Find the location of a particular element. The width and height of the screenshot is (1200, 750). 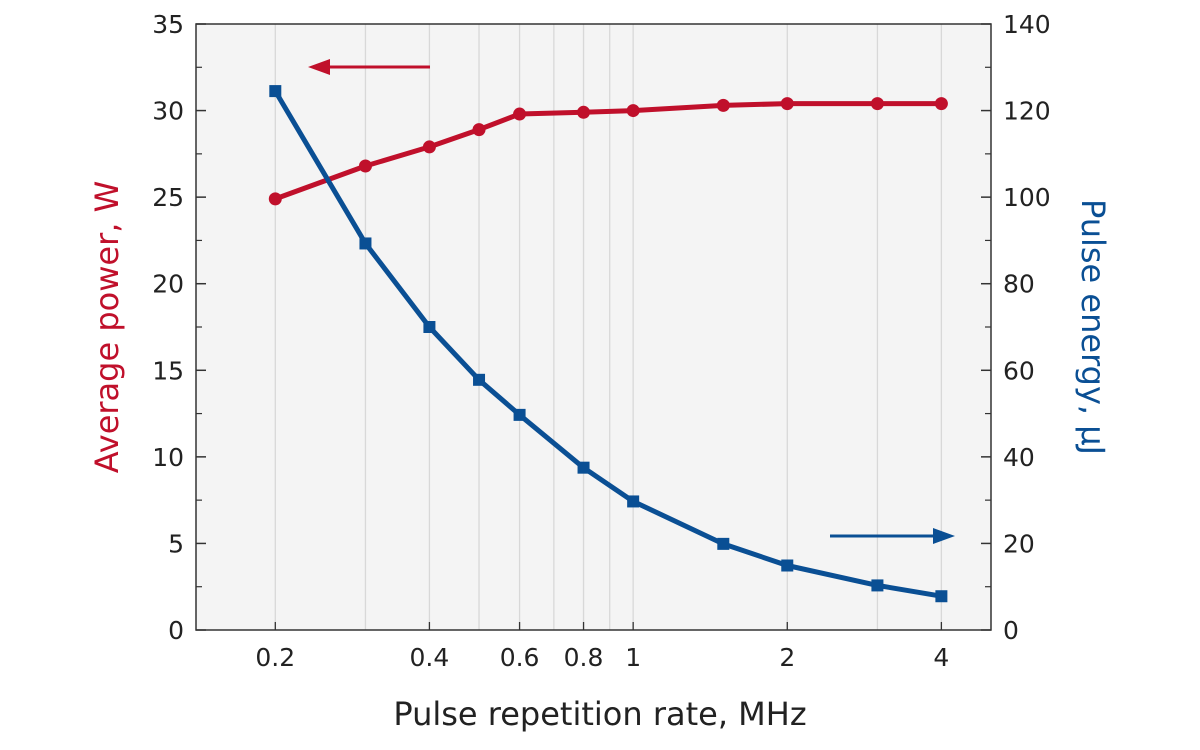

left-tick-label: 20 is located at coordinates (168, 284).